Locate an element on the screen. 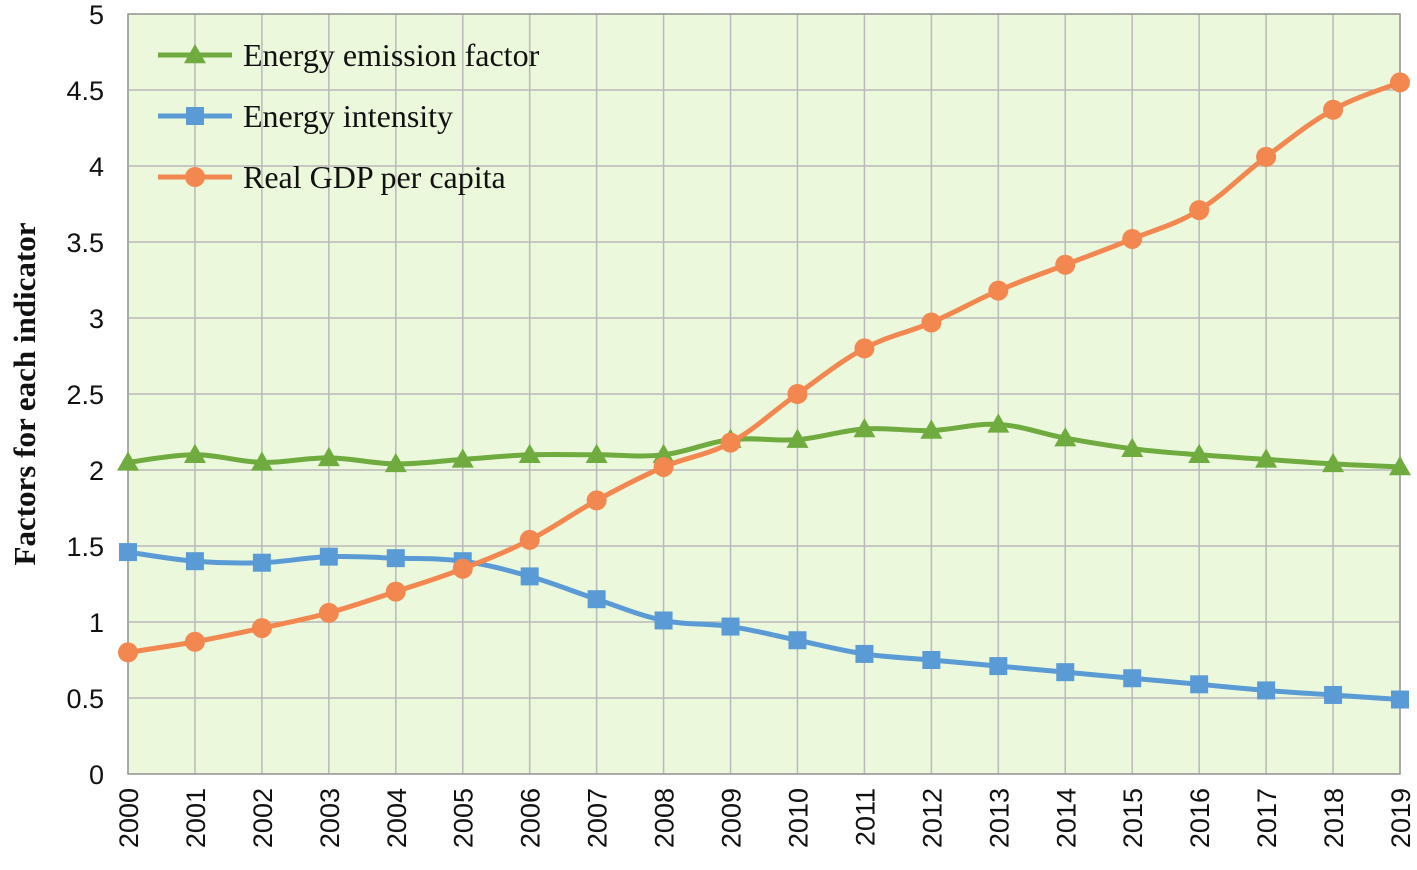 This screenshot has width=1417, height=870. x-tick-label: 2000 is located at coordinates (129, 818).